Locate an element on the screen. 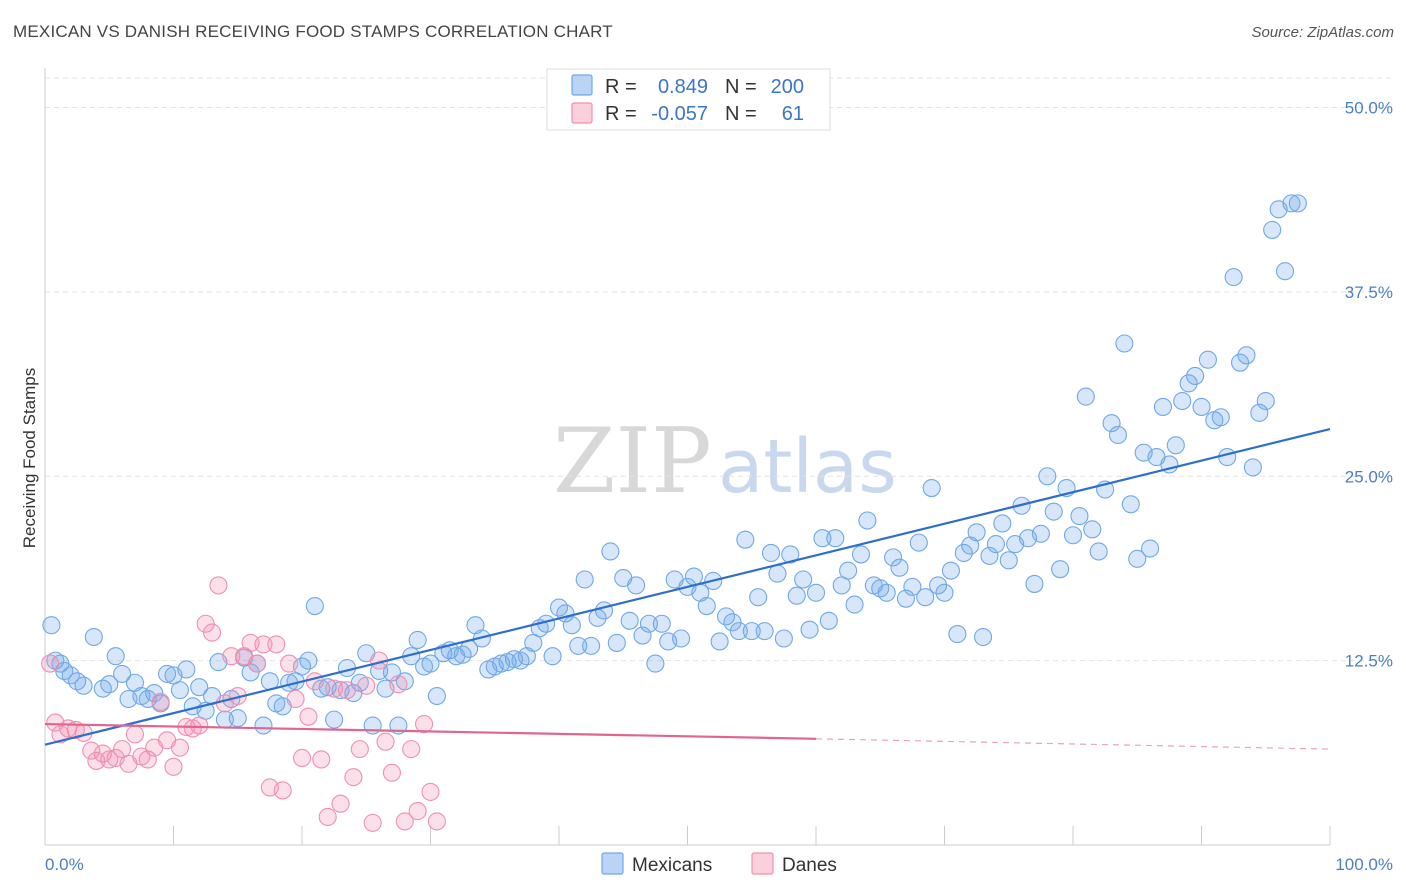 This screenshot has height=892, width=1406. x-tick-label-0: 0.0% is located at coordinates (64, 864).